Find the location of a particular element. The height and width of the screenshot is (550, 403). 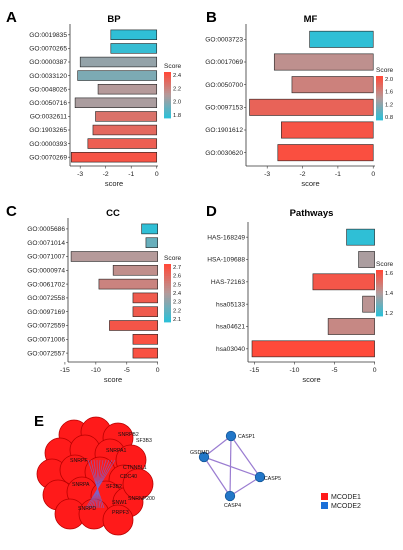

panel-a-legend-tick: 2.0 is located at coordinates (177, 103).